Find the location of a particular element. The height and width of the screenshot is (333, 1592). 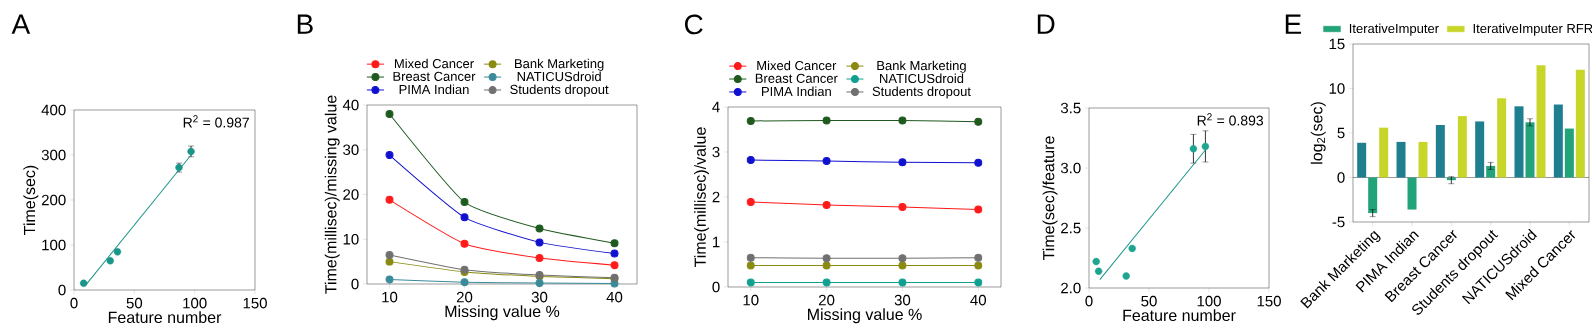

y-tick-label: 30 is located at coordinates (351, 150).